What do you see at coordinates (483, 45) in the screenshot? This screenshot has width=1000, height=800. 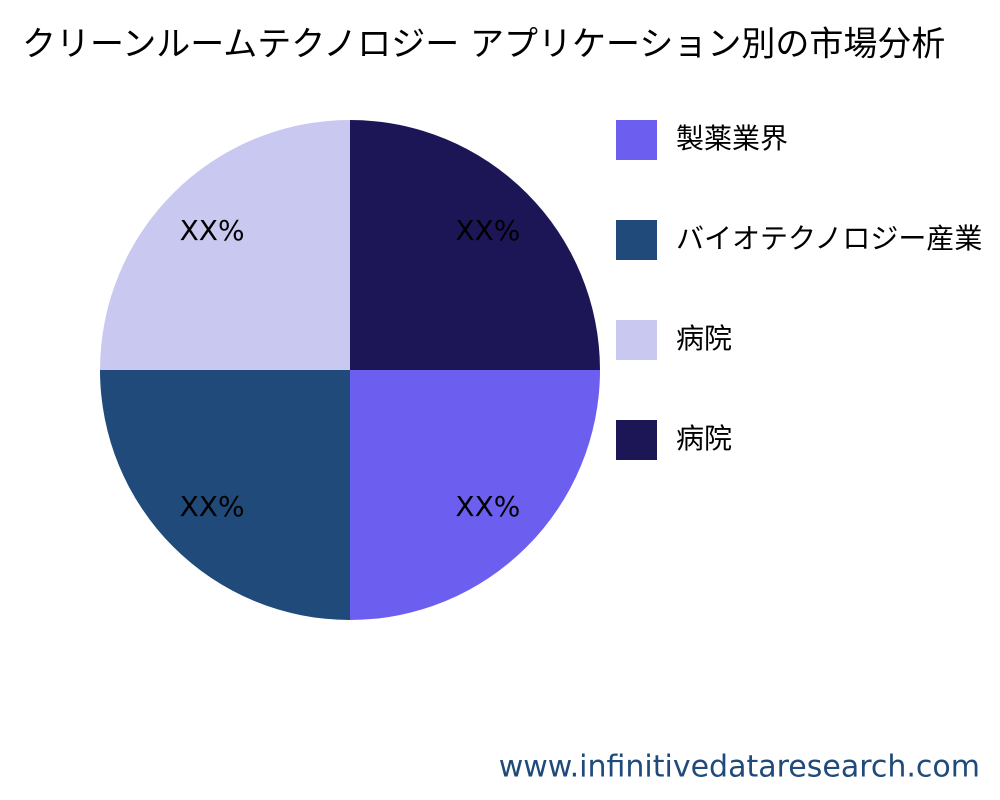 I see `chart-title: クリーンルームテクノロジー アプリケーション別の市場分析` at bounding box center [483, 45].